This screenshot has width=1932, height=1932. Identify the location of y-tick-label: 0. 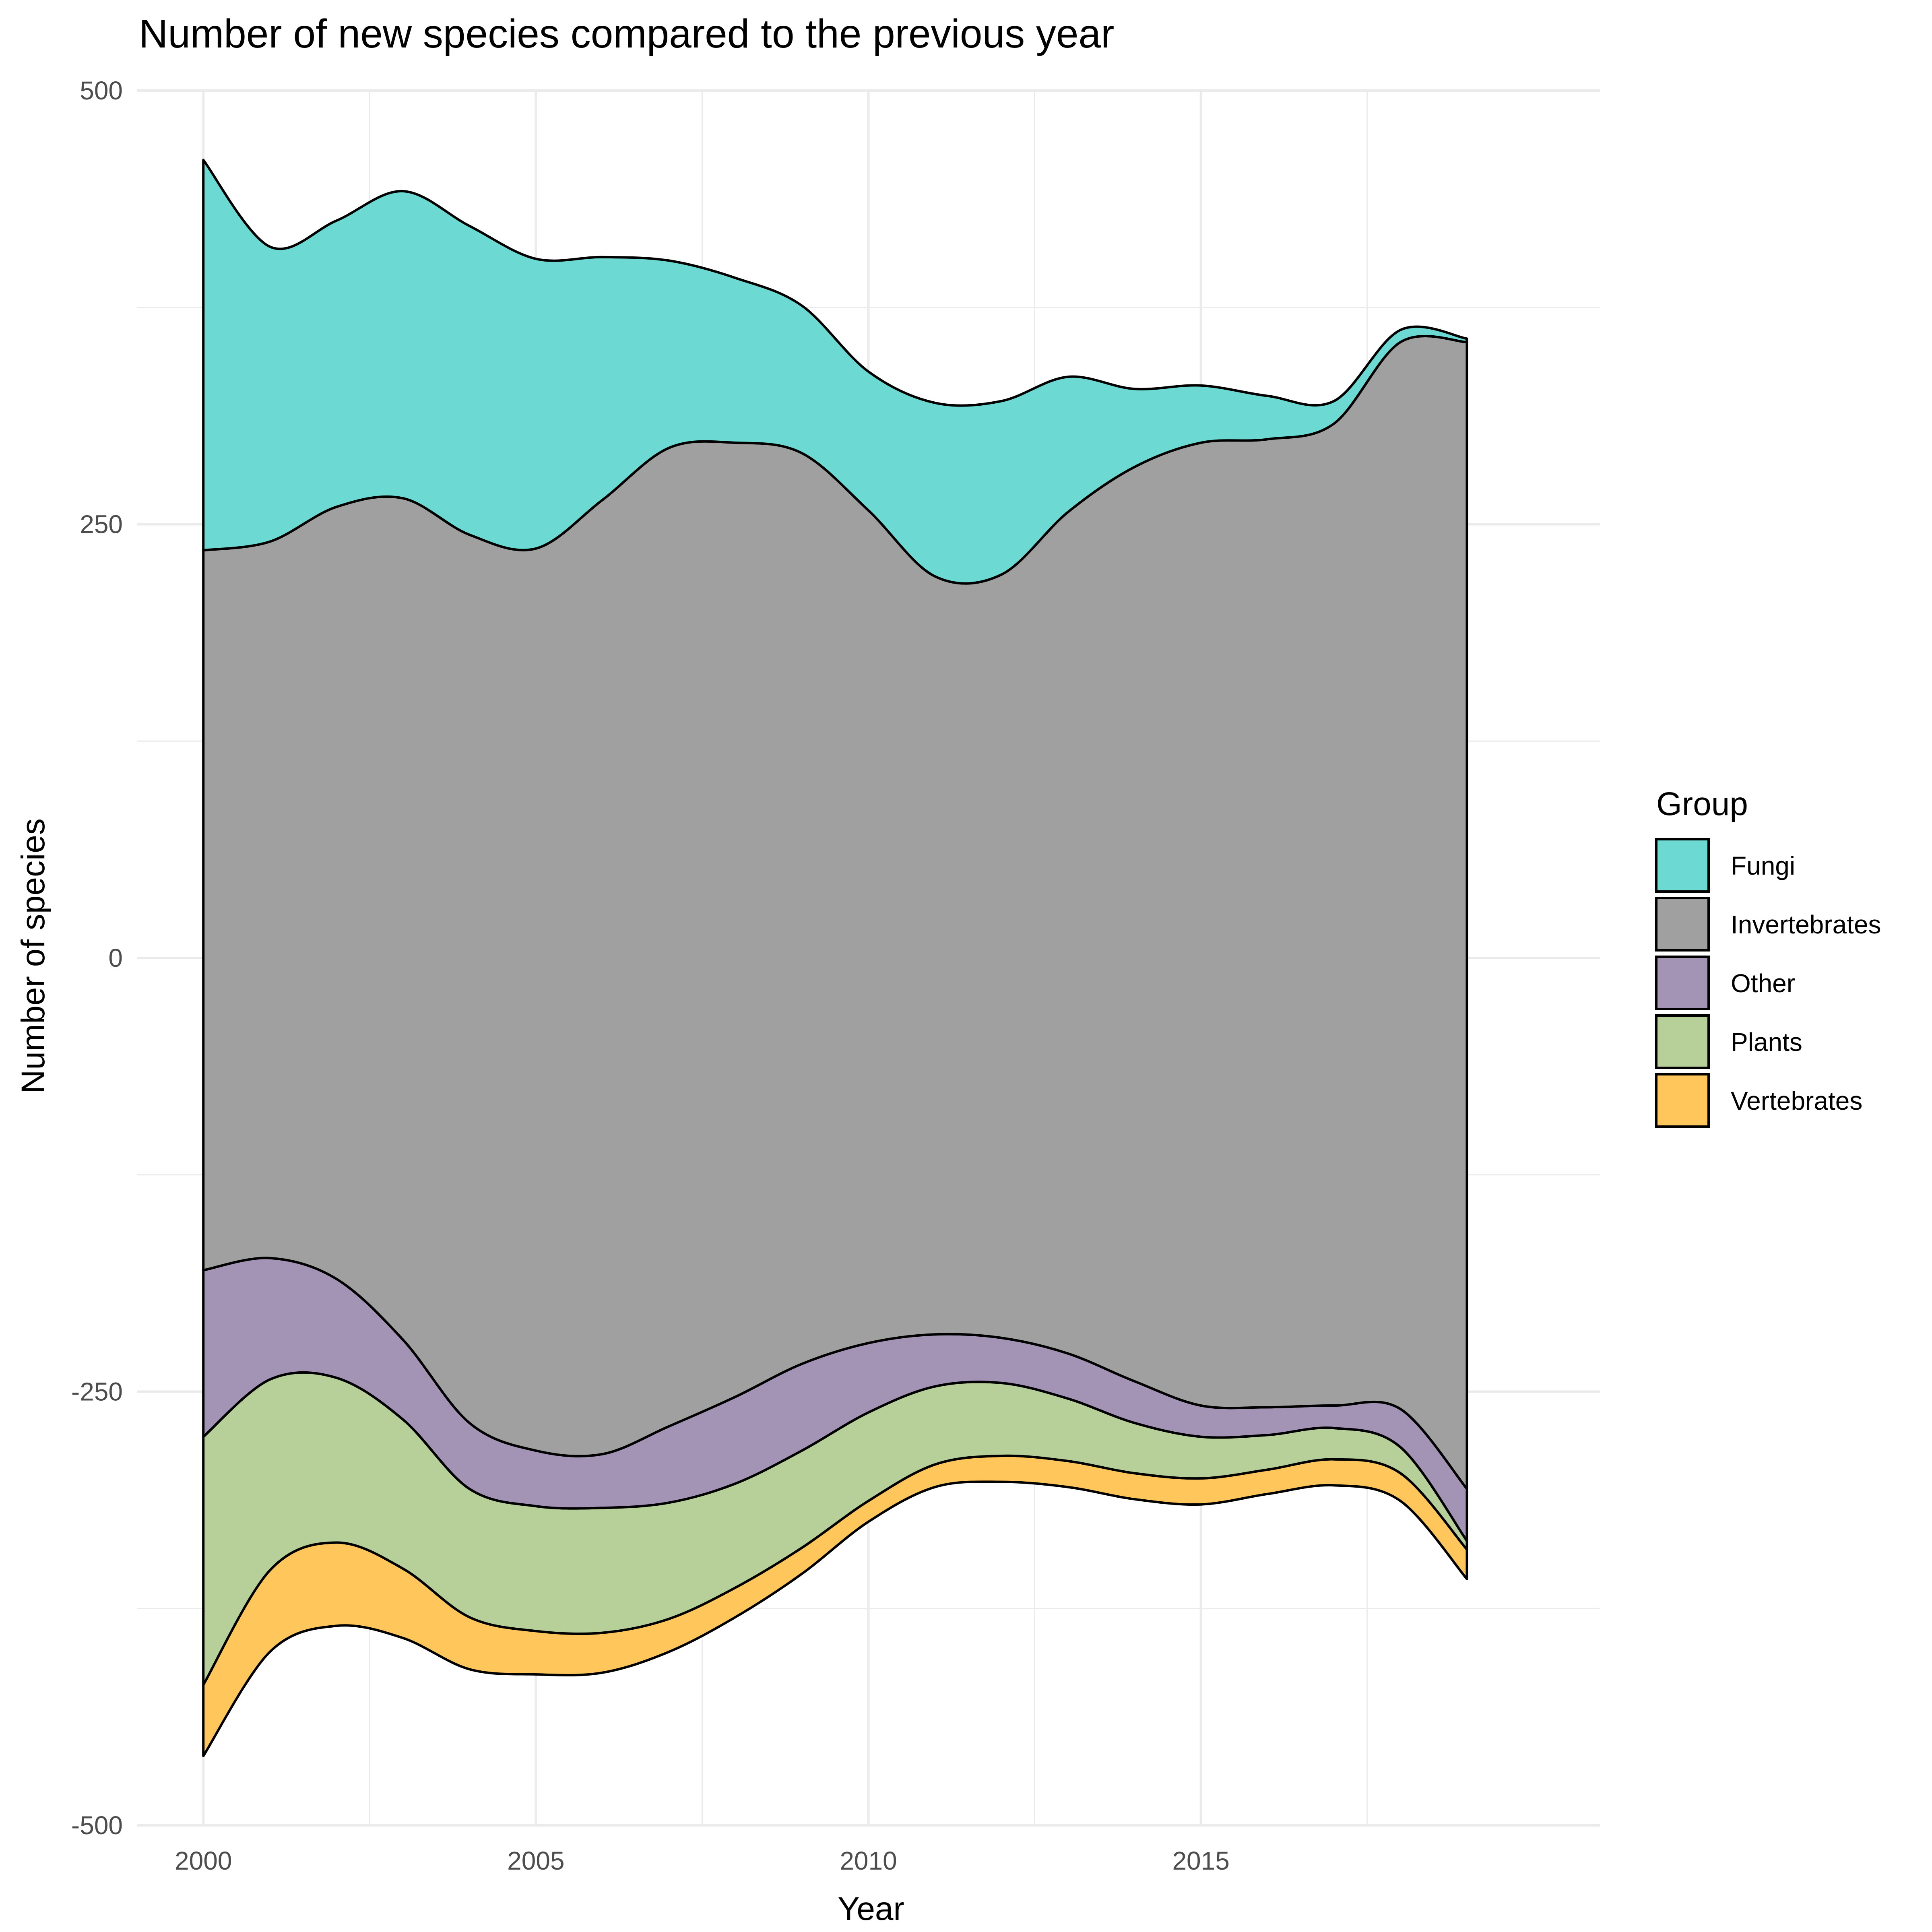
(116, 957).